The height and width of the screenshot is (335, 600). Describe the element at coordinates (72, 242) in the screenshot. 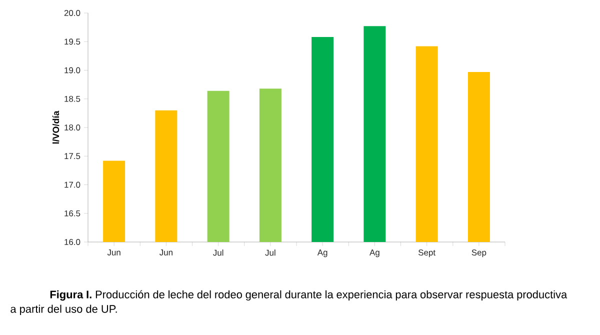

I see `y-tick-label: 16.0` at that location.